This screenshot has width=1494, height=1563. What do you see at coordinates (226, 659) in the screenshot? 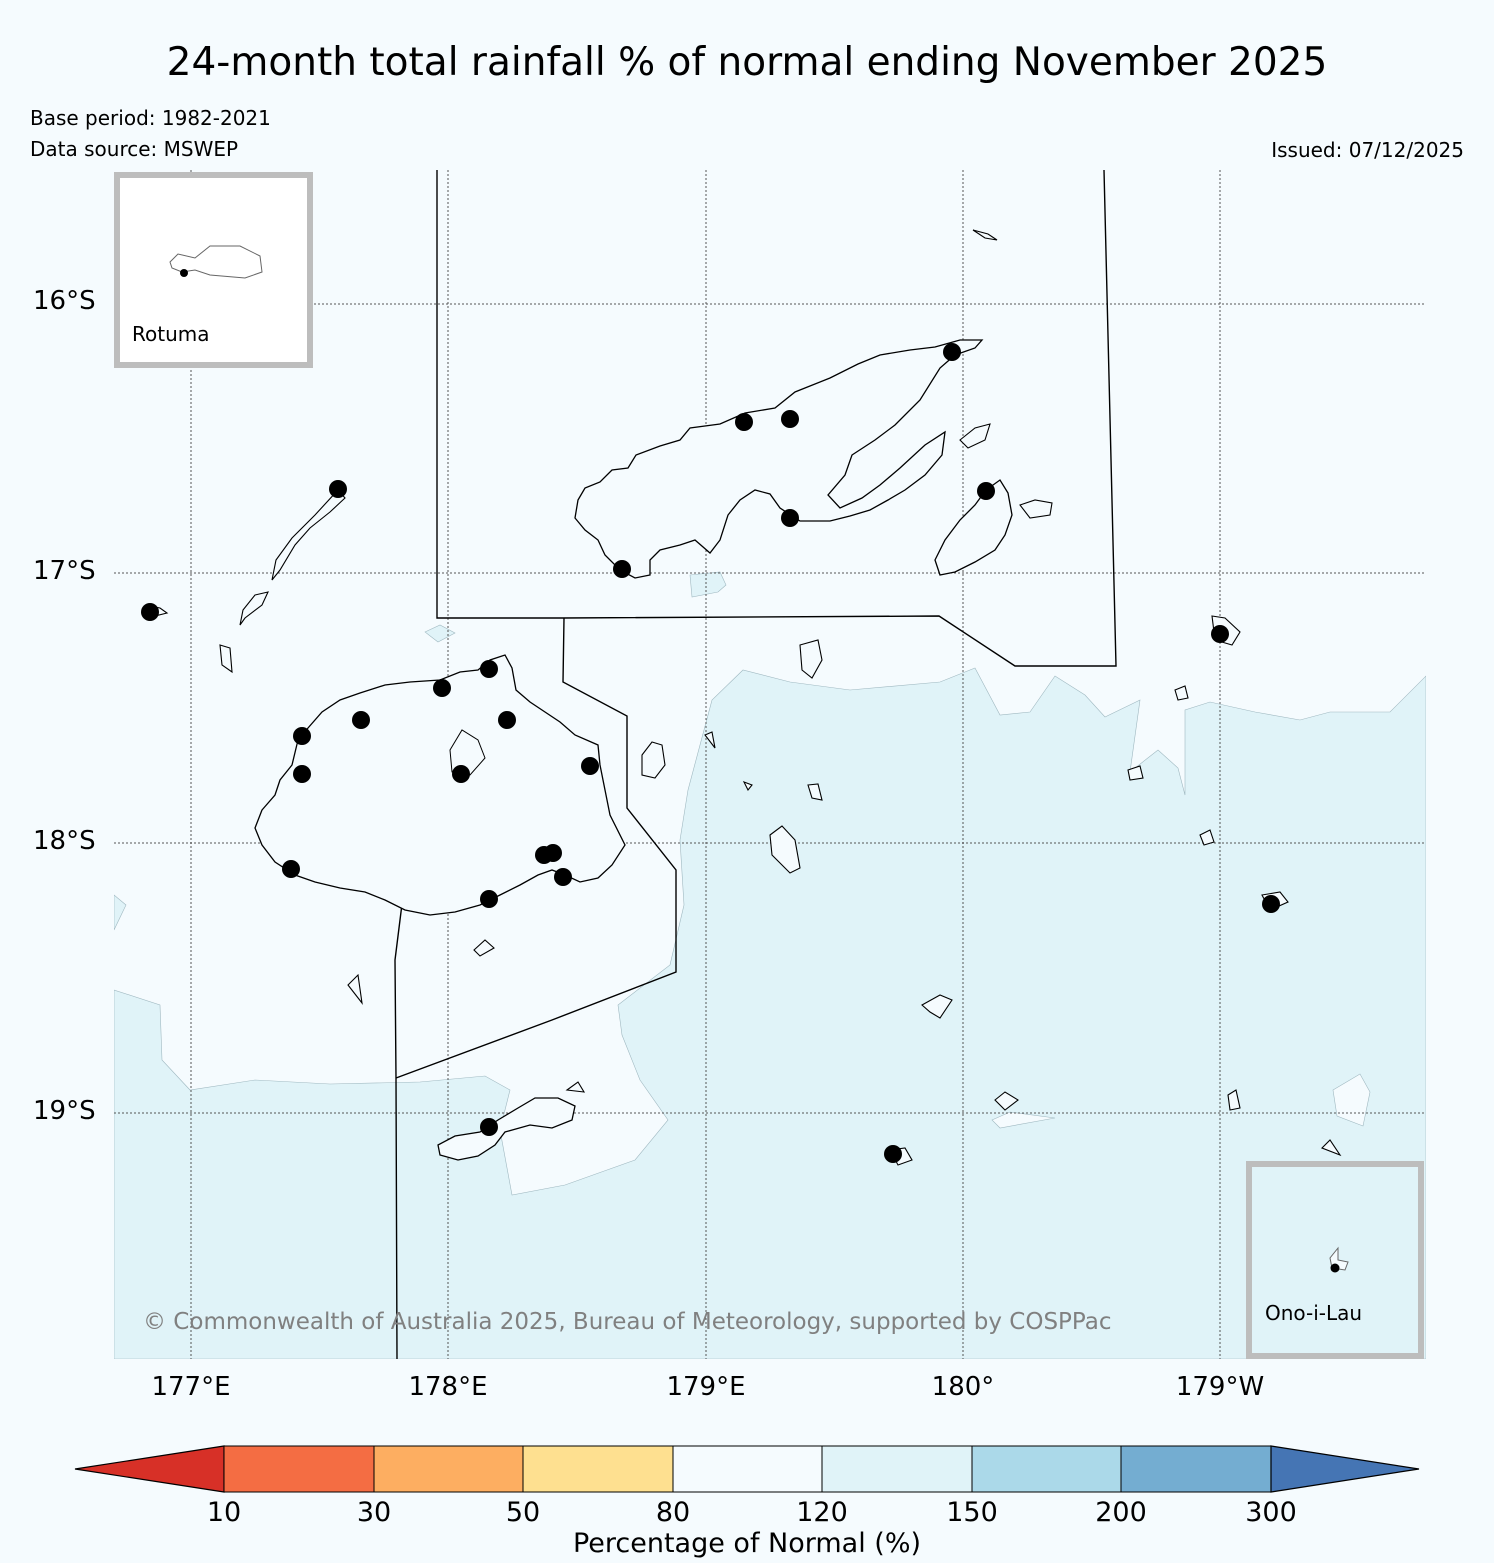
I see `island-waya` at bounding box center [226, 659].